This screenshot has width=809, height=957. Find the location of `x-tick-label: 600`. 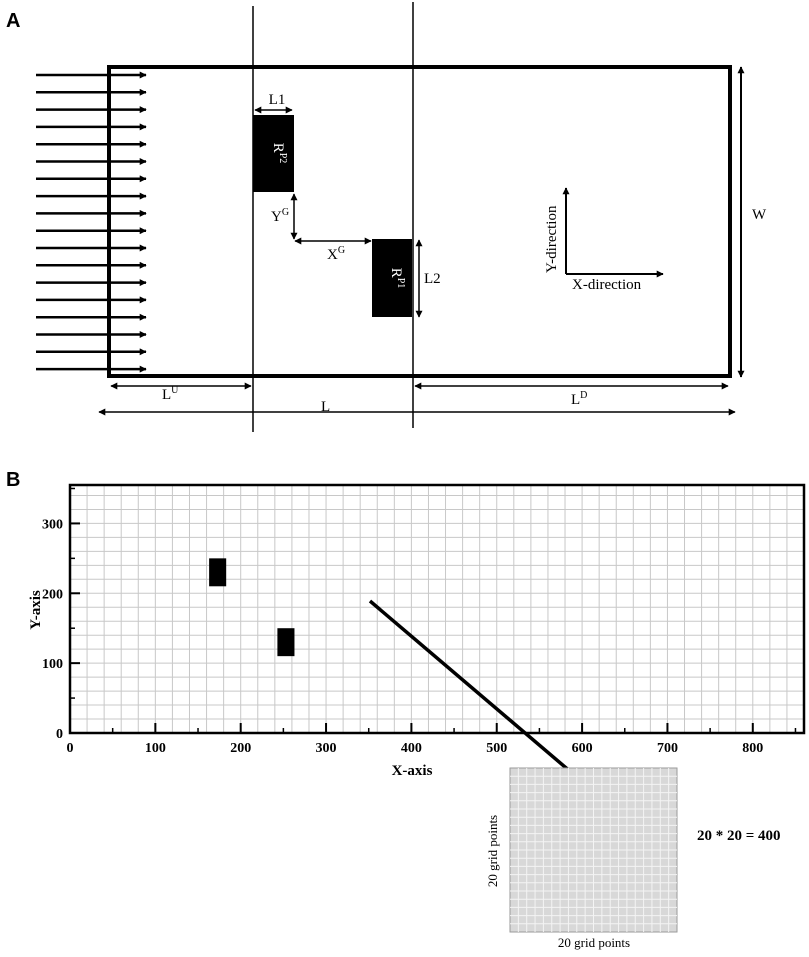

x-tick-label: 600 is located at coordinates (582, 748).